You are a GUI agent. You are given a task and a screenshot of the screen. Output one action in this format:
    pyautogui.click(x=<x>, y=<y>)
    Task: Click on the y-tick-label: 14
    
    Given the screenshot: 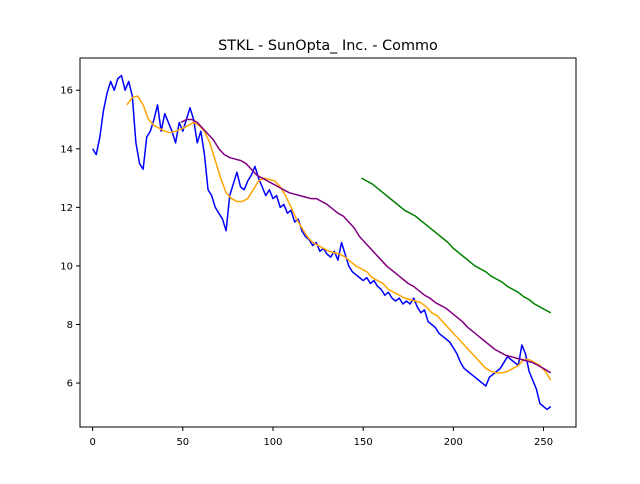 What is the action you would take?
    pyautogui.click(x=66, y=149)
    